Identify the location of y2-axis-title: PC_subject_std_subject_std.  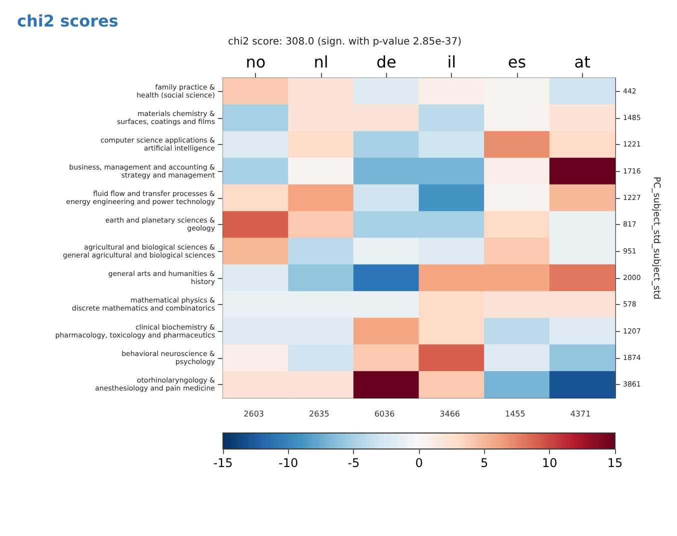
(656, 238).